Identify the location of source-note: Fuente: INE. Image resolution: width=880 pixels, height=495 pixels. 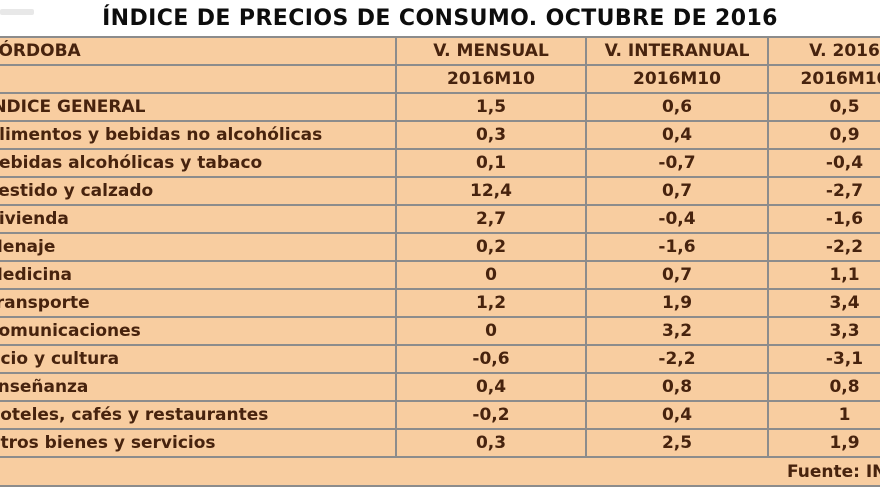
(440, 471).